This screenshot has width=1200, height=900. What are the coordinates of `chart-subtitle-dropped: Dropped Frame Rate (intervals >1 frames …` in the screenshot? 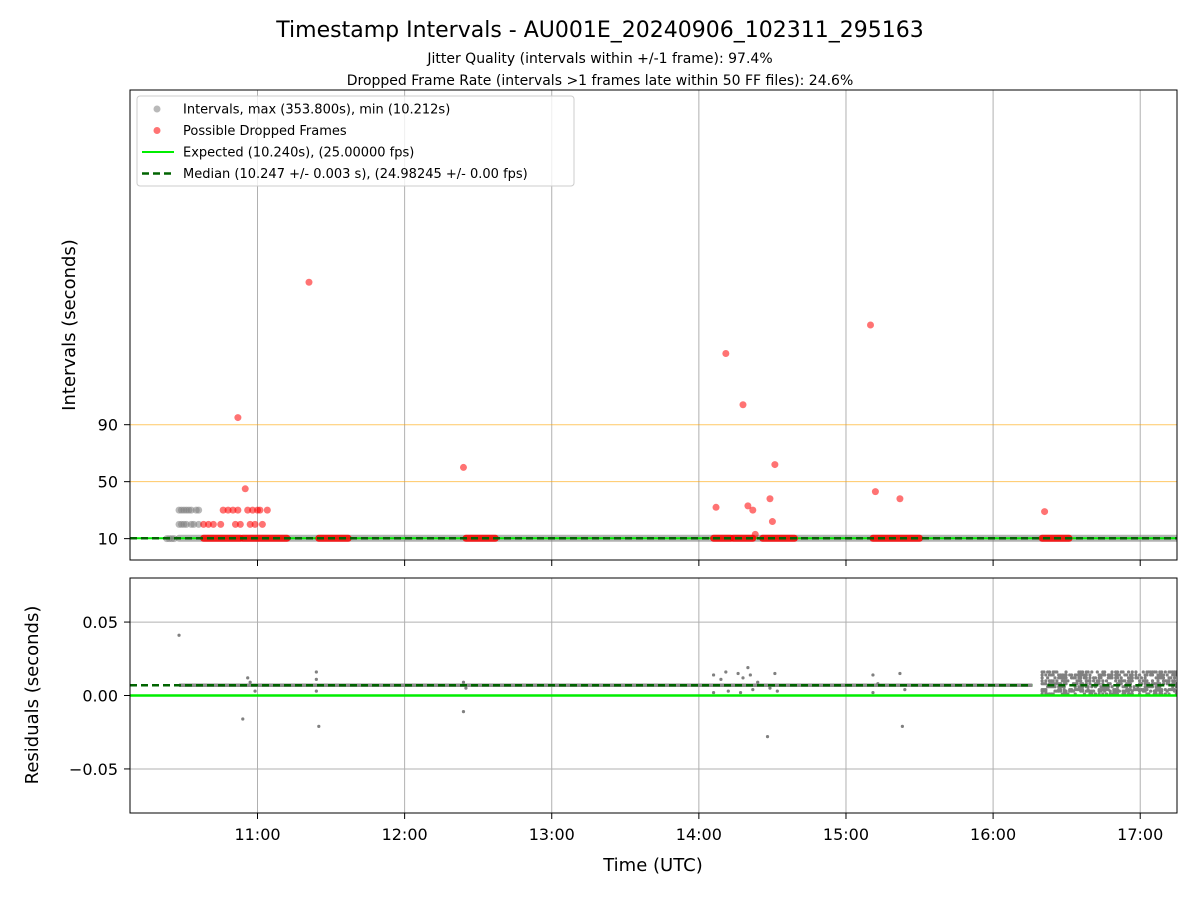 It's located at (600, 81).